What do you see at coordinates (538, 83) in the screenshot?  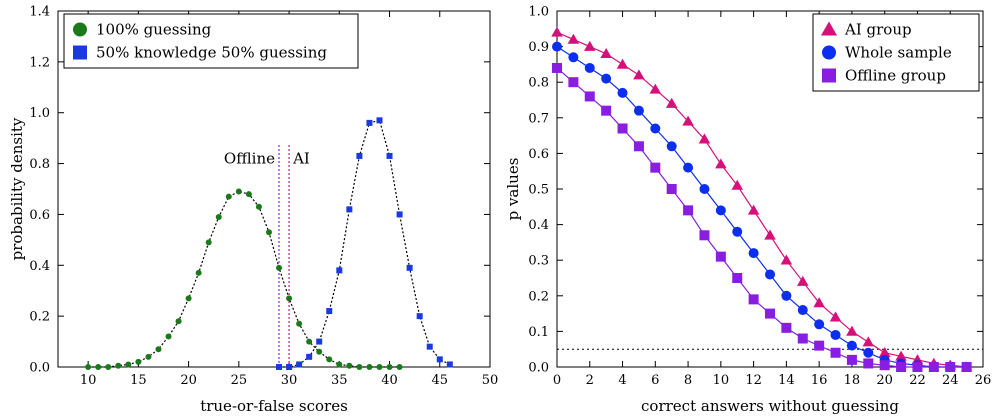 I see `y-tick-label: 0.8` at bounding box center [538, 83].